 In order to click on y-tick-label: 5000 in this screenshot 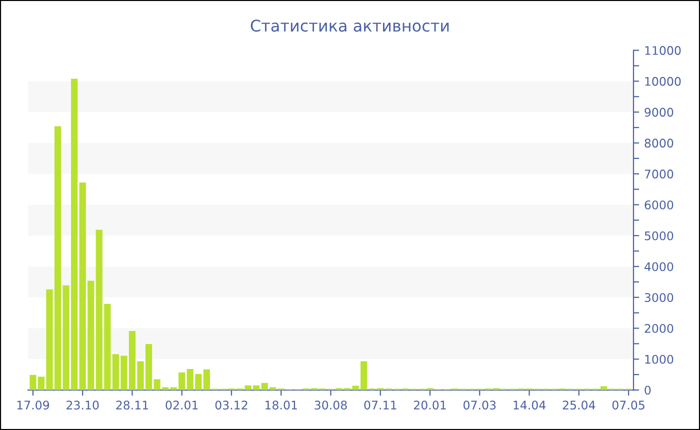, I will do `click(659, 235)`.